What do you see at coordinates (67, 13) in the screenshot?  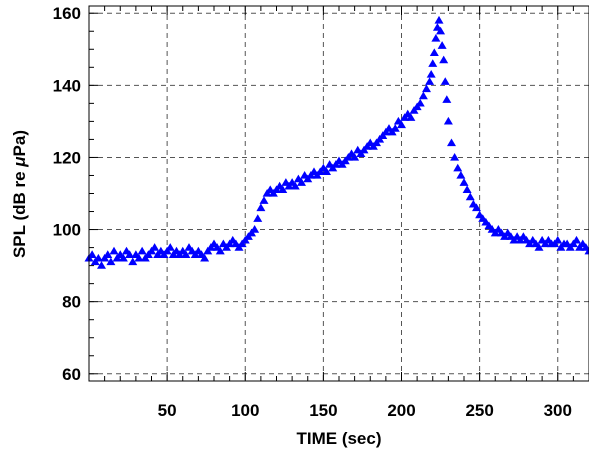 I see `y-tick-label-160: 160` at bounding box center [67, 13].